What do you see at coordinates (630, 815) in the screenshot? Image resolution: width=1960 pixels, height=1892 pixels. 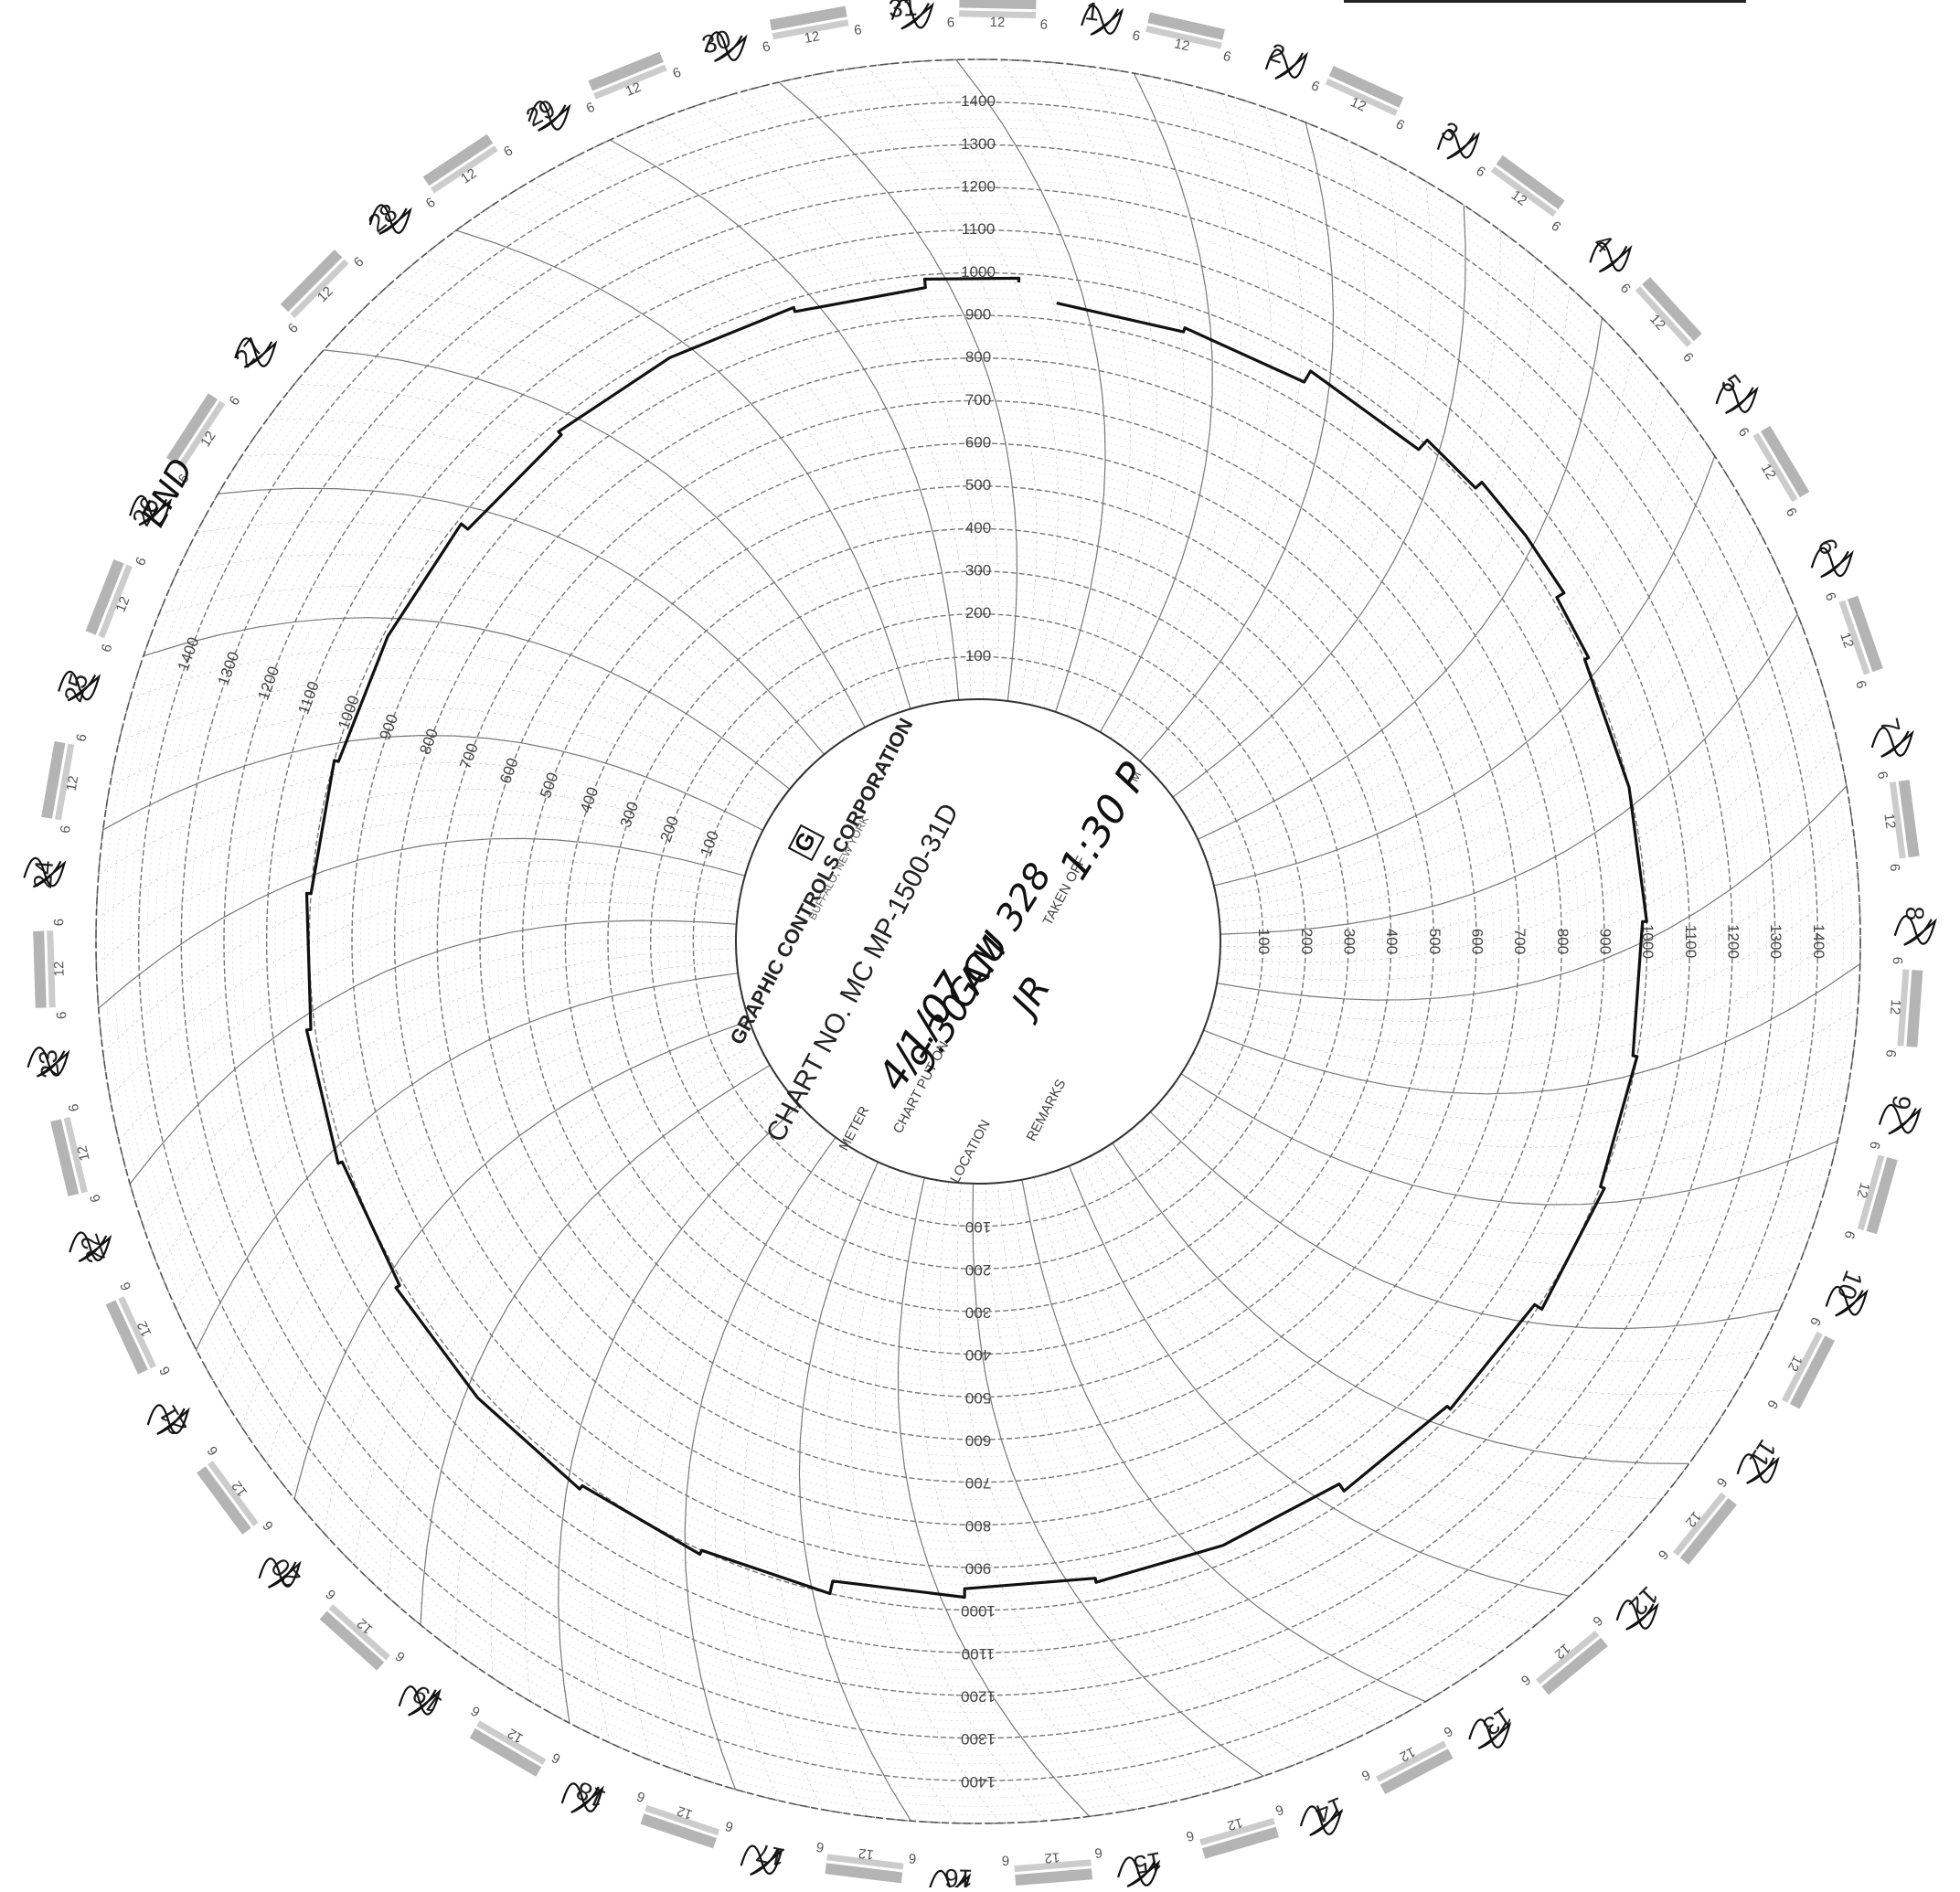 I see `scale-label: 300` at bounding box center [630, 815].